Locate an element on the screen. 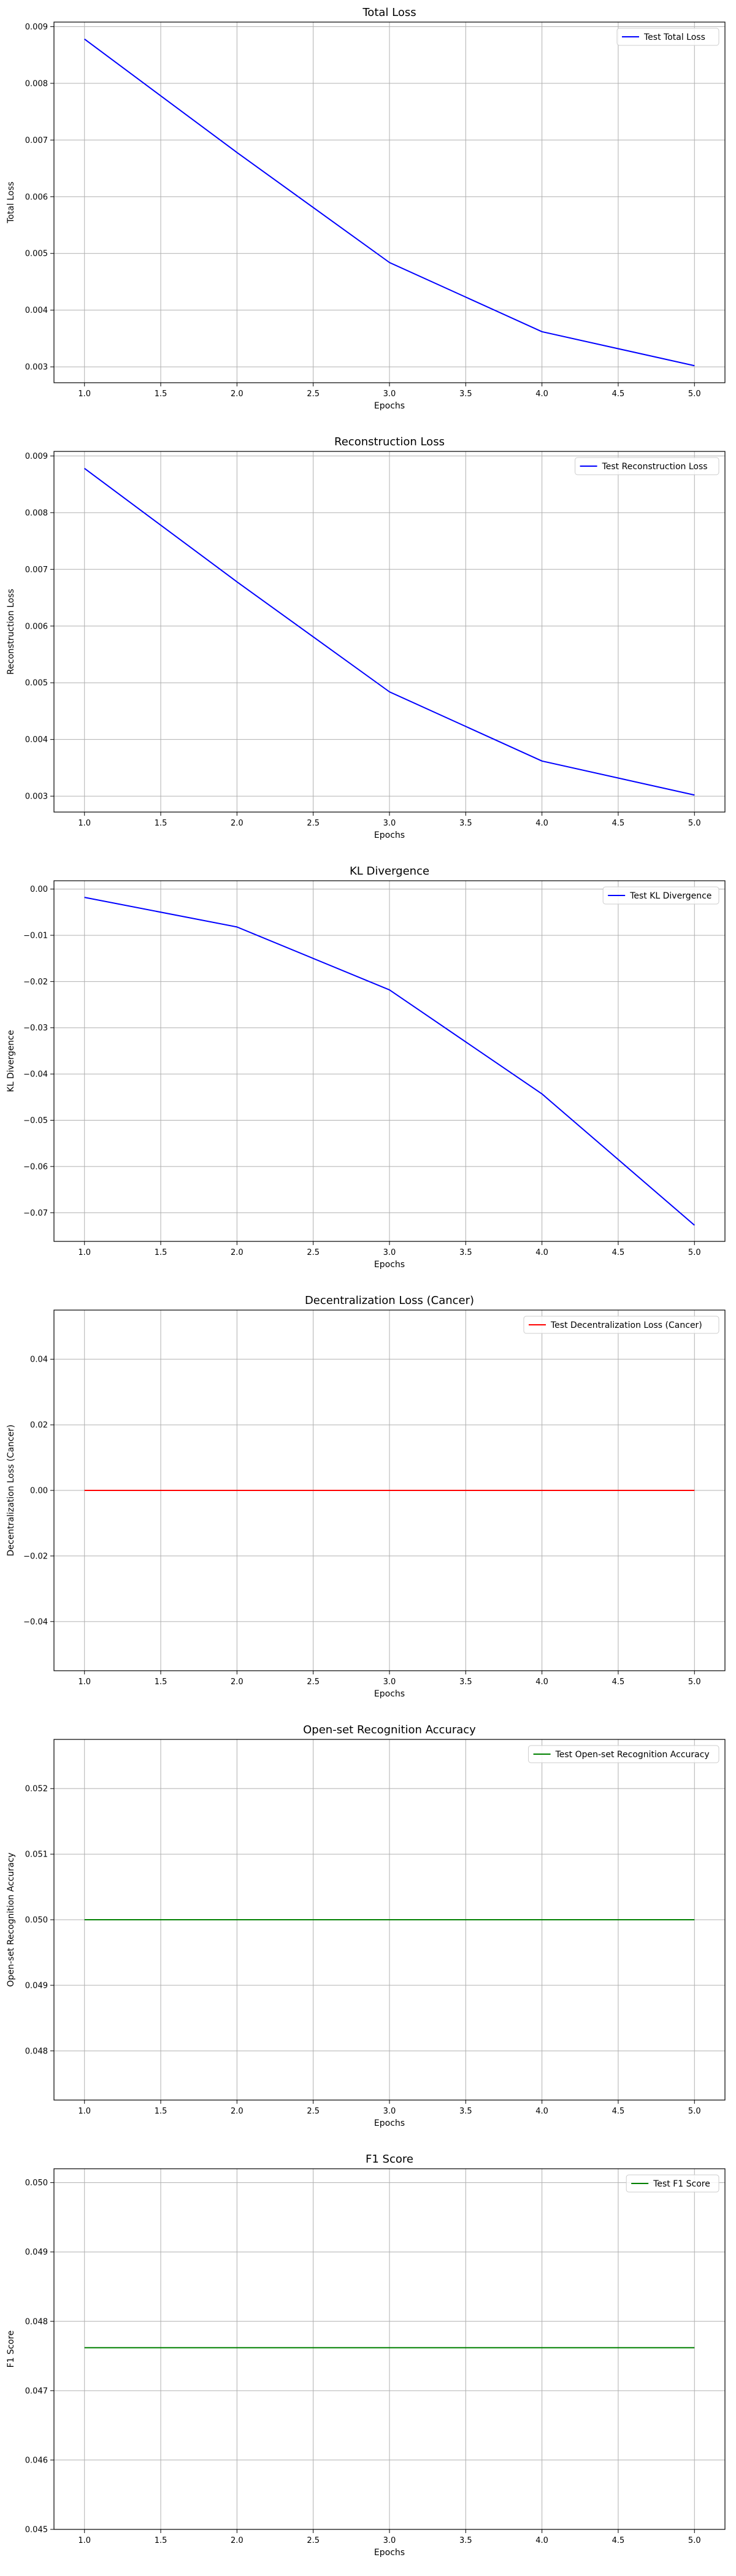 The image size is (736, 2576). y-tick-label-3: −0.03 is located at coordinates (35, 1028).